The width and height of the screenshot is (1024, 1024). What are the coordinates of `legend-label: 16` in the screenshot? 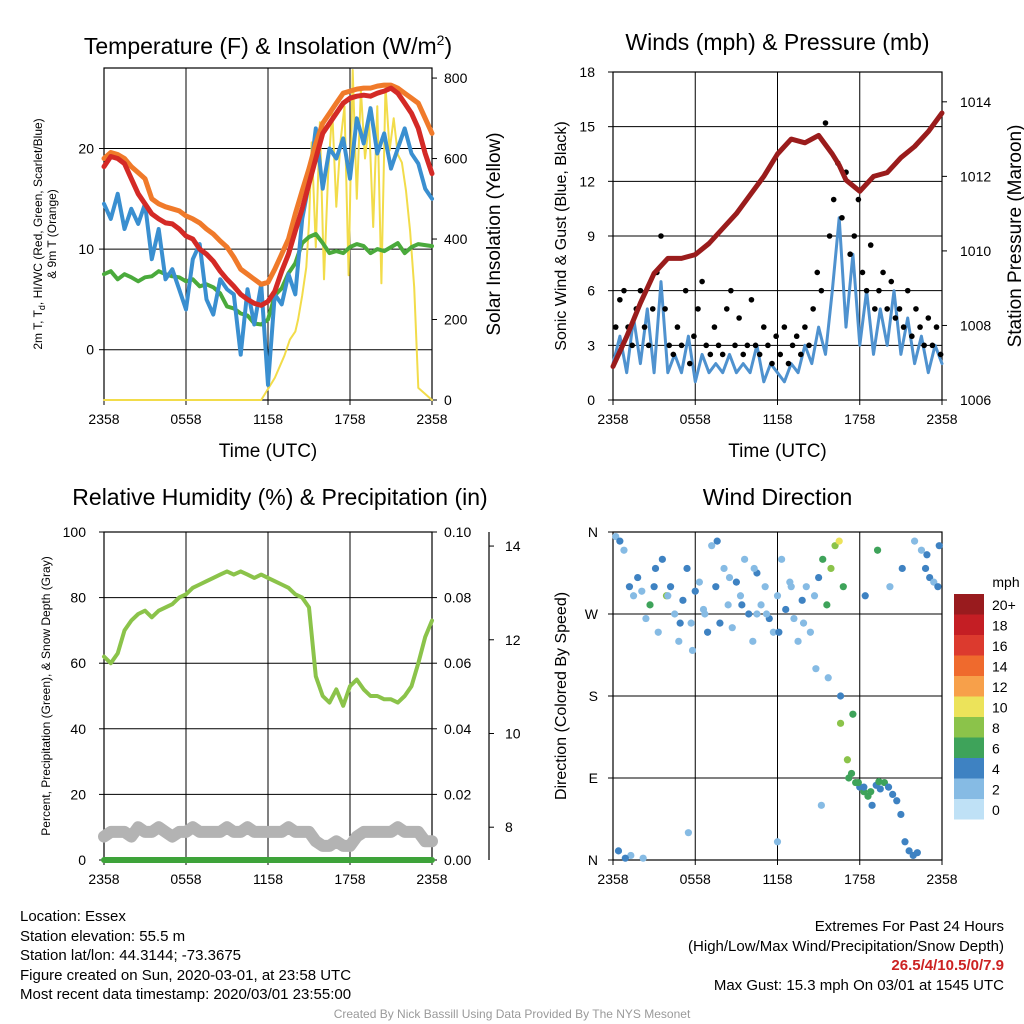 It's located at (1000, 646).